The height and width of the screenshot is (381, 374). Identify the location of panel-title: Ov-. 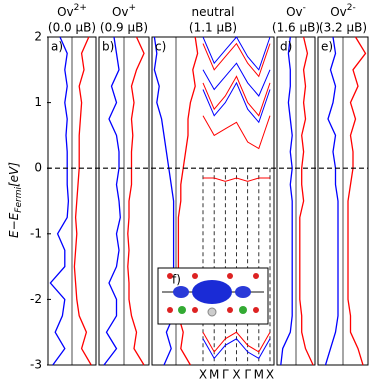
(296, 11).